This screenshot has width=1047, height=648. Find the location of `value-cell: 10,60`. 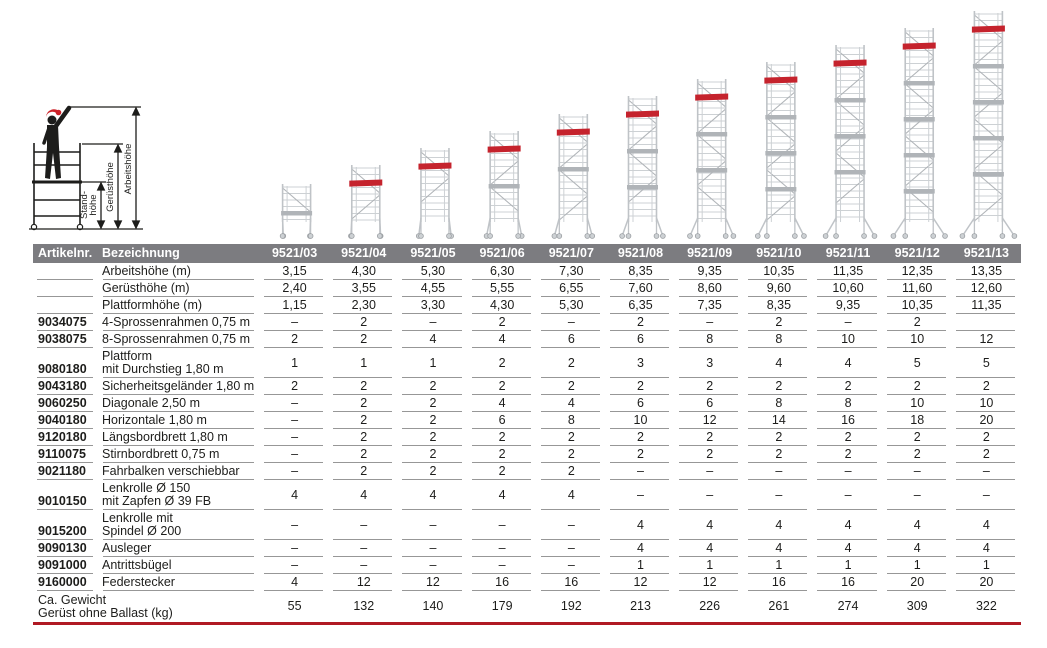

value-cell: 10,60 is located at coordinates (847, 288).